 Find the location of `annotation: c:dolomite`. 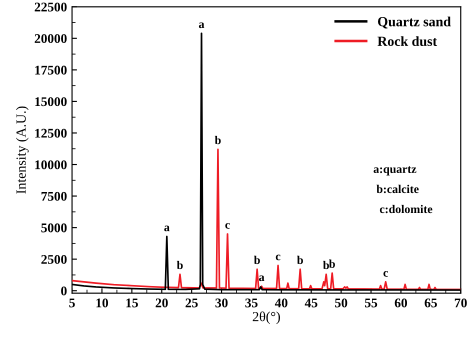

annotation: c:dolomite is located at coordinates (406, 209).